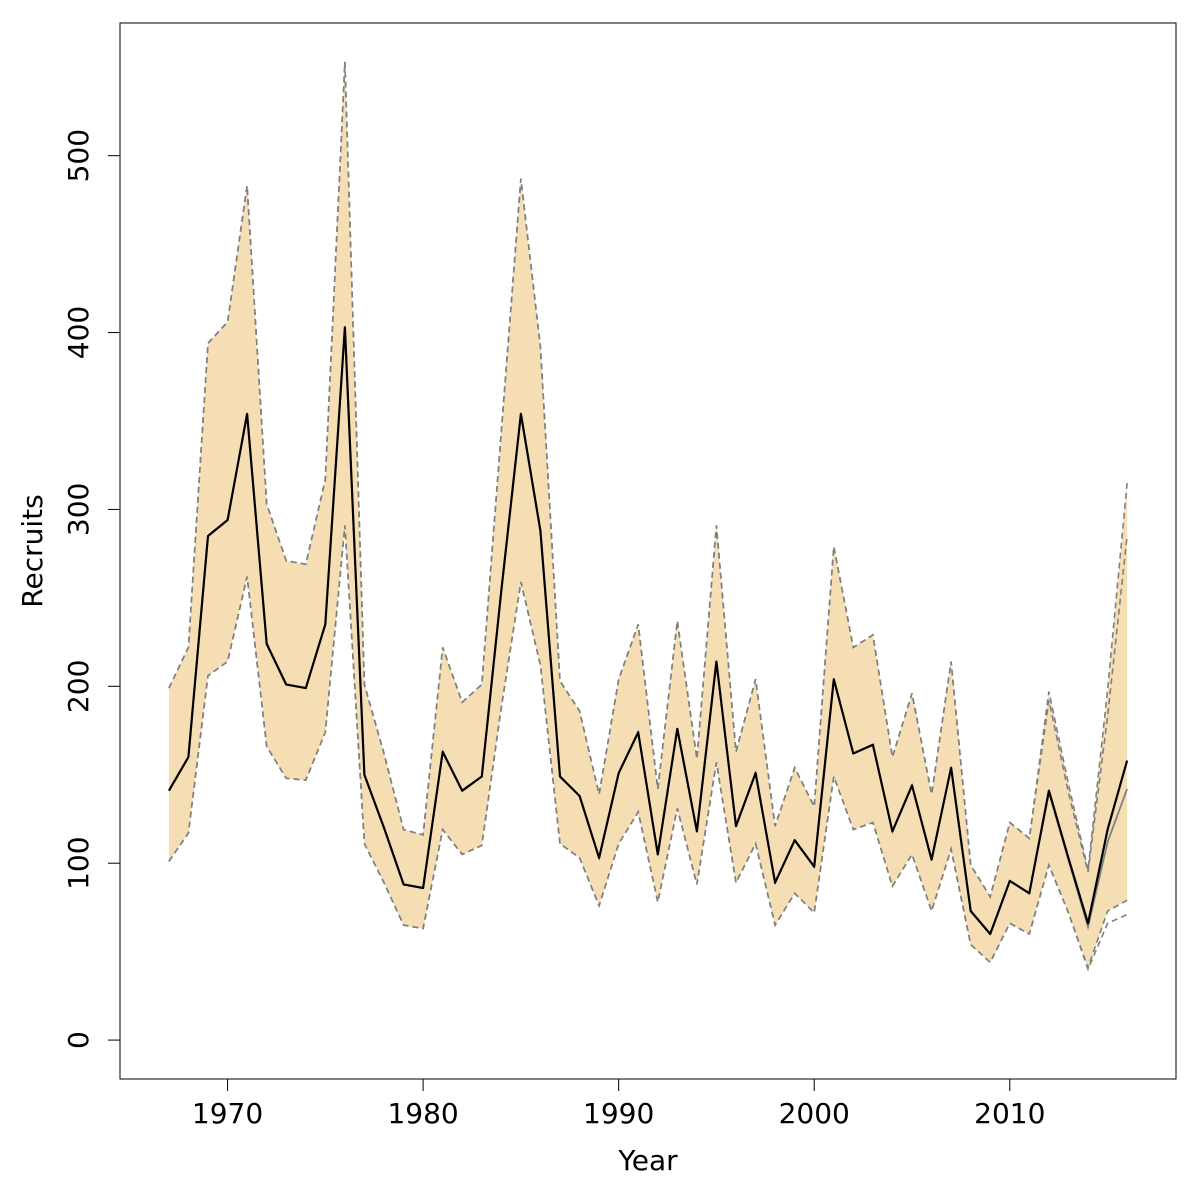 This screenshot has width=1200, height=1200. What do you see at coordinates (32, 550) in the screenshot?
I see `y-axis-title: Recruits` at bounding box center [32, 550].